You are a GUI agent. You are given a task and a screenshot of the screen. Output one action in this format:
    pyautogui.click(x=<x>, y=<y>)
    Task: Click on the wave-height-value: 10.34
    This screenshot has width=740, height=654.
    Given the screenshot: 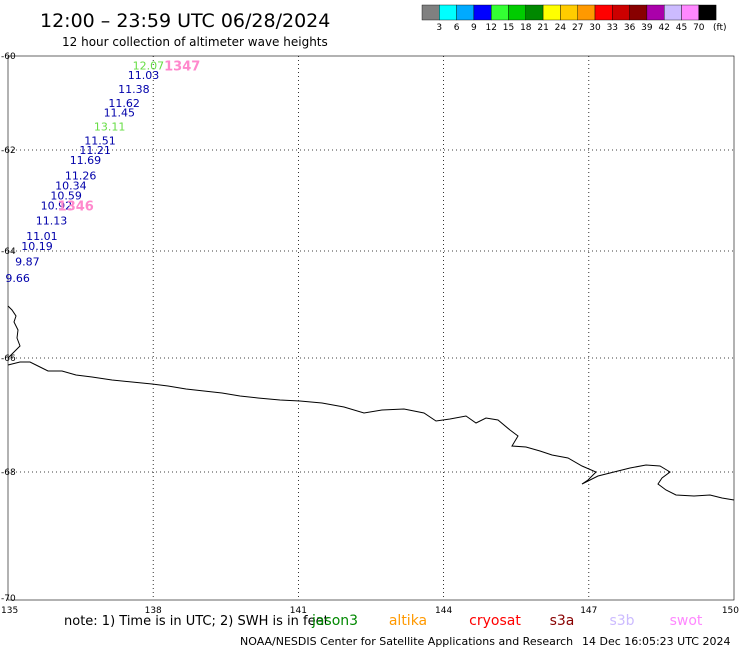 What is the action you would take?
    pyautogui.click(x=71, y=185)
    